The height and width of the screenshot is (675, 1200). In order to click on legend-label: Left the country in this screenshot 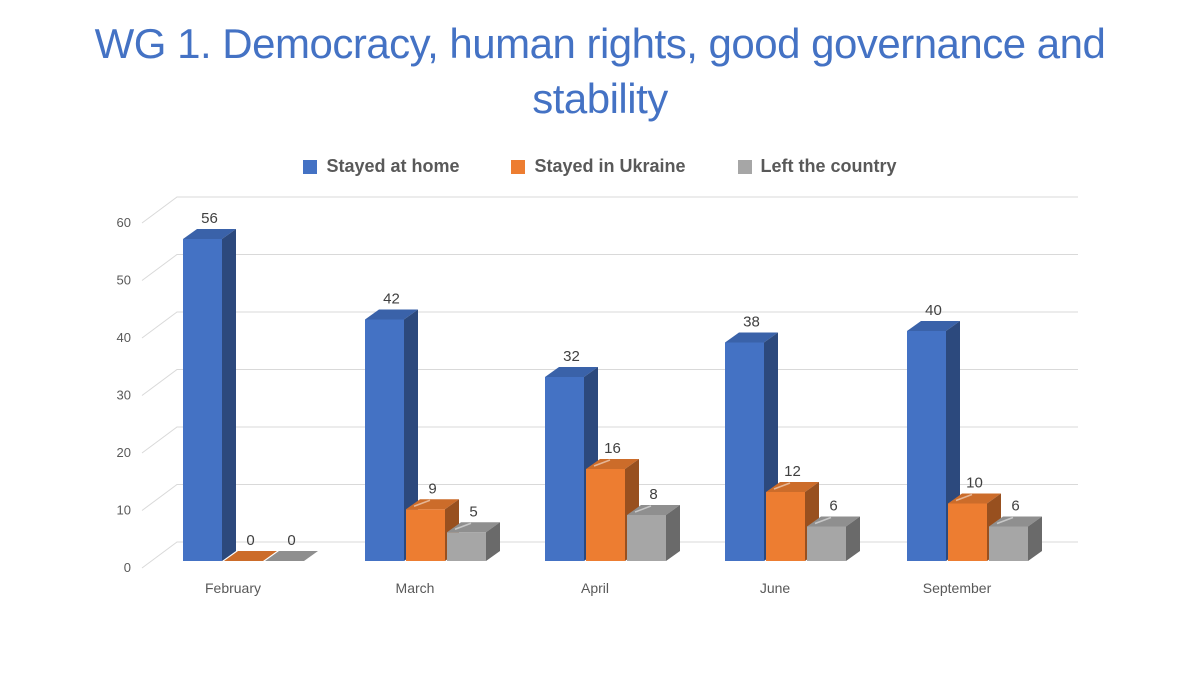, I will do `click(828, 166)`.